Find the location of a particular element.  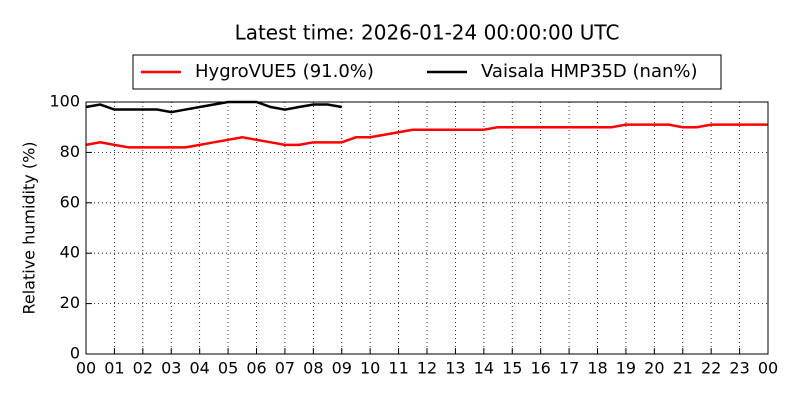

lines is located at coordinates (426, 124).